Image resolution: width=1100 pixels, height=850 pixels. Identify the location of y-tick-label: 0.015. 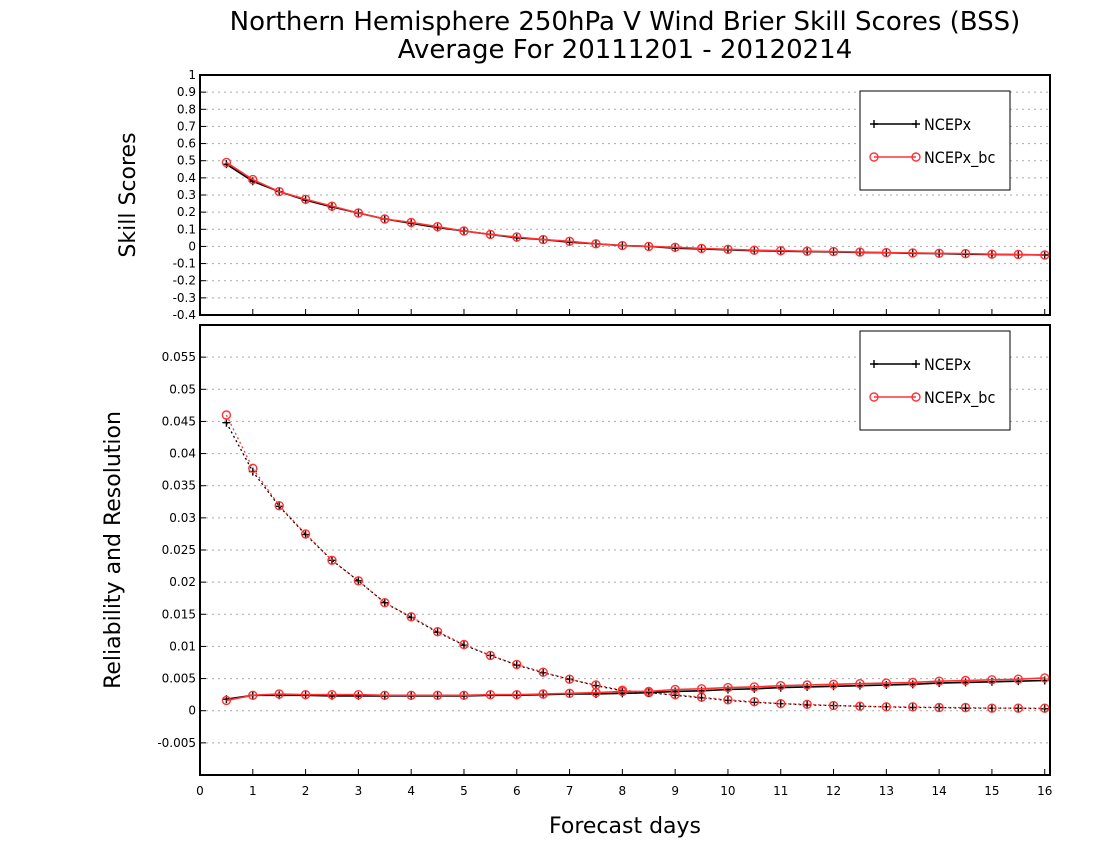
(179, 614).